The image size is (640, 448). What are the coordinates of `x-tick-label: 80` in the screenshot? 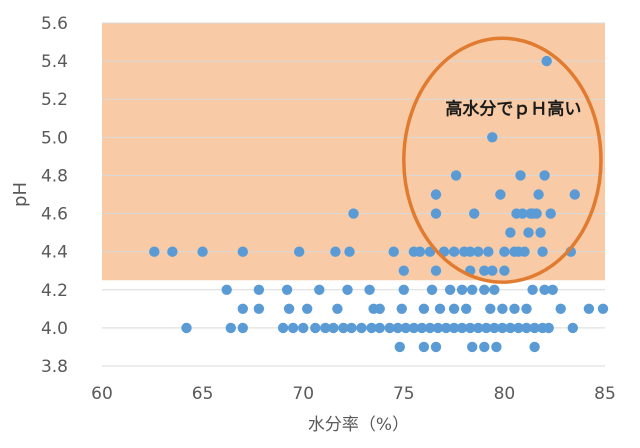 It's located at (505, 394).